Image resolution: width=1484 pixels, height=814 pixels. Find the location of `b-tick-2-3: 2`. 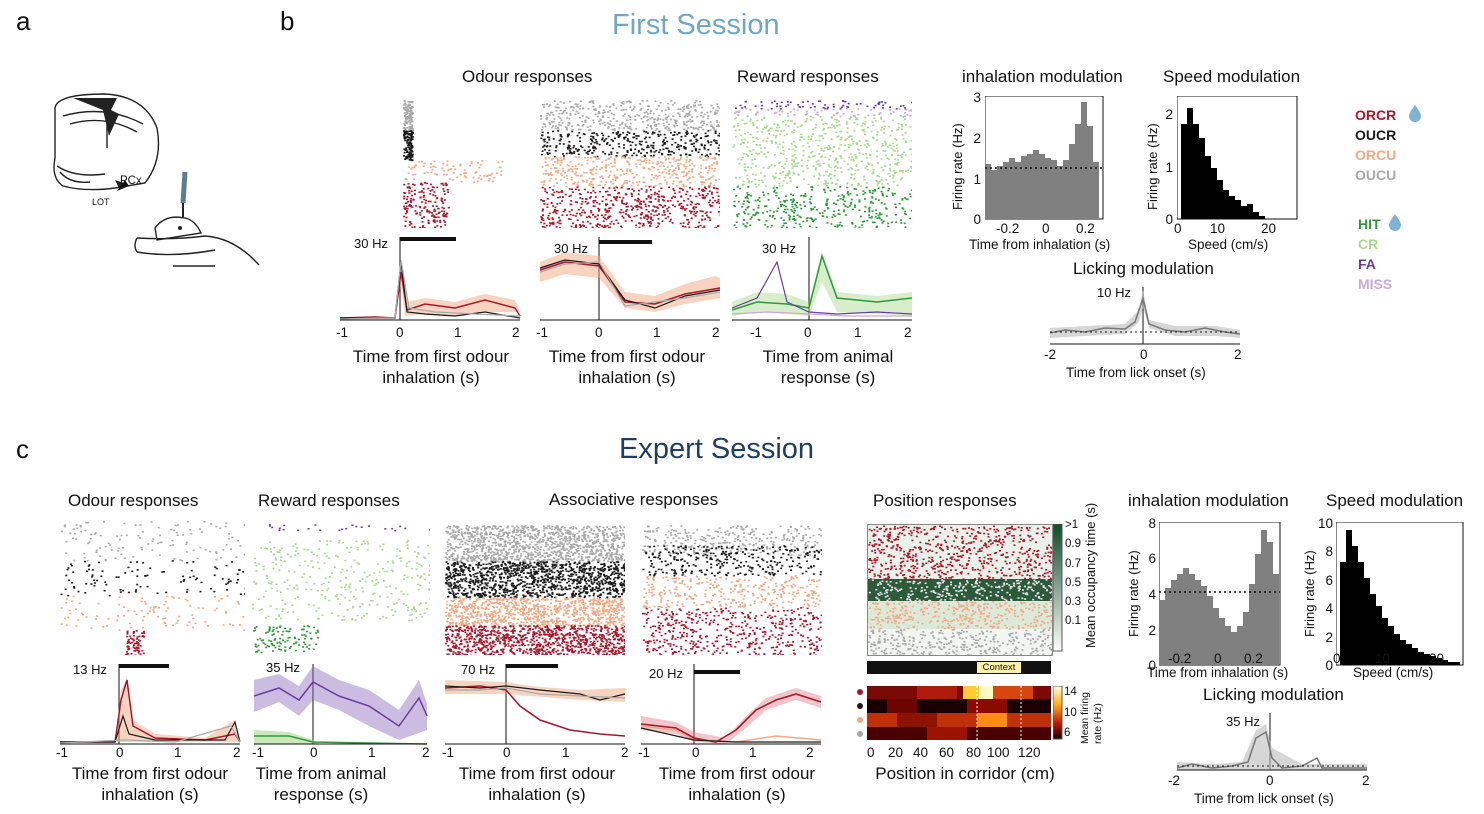

b-tick-2-3: 2 is located at coordinates (716, 332).